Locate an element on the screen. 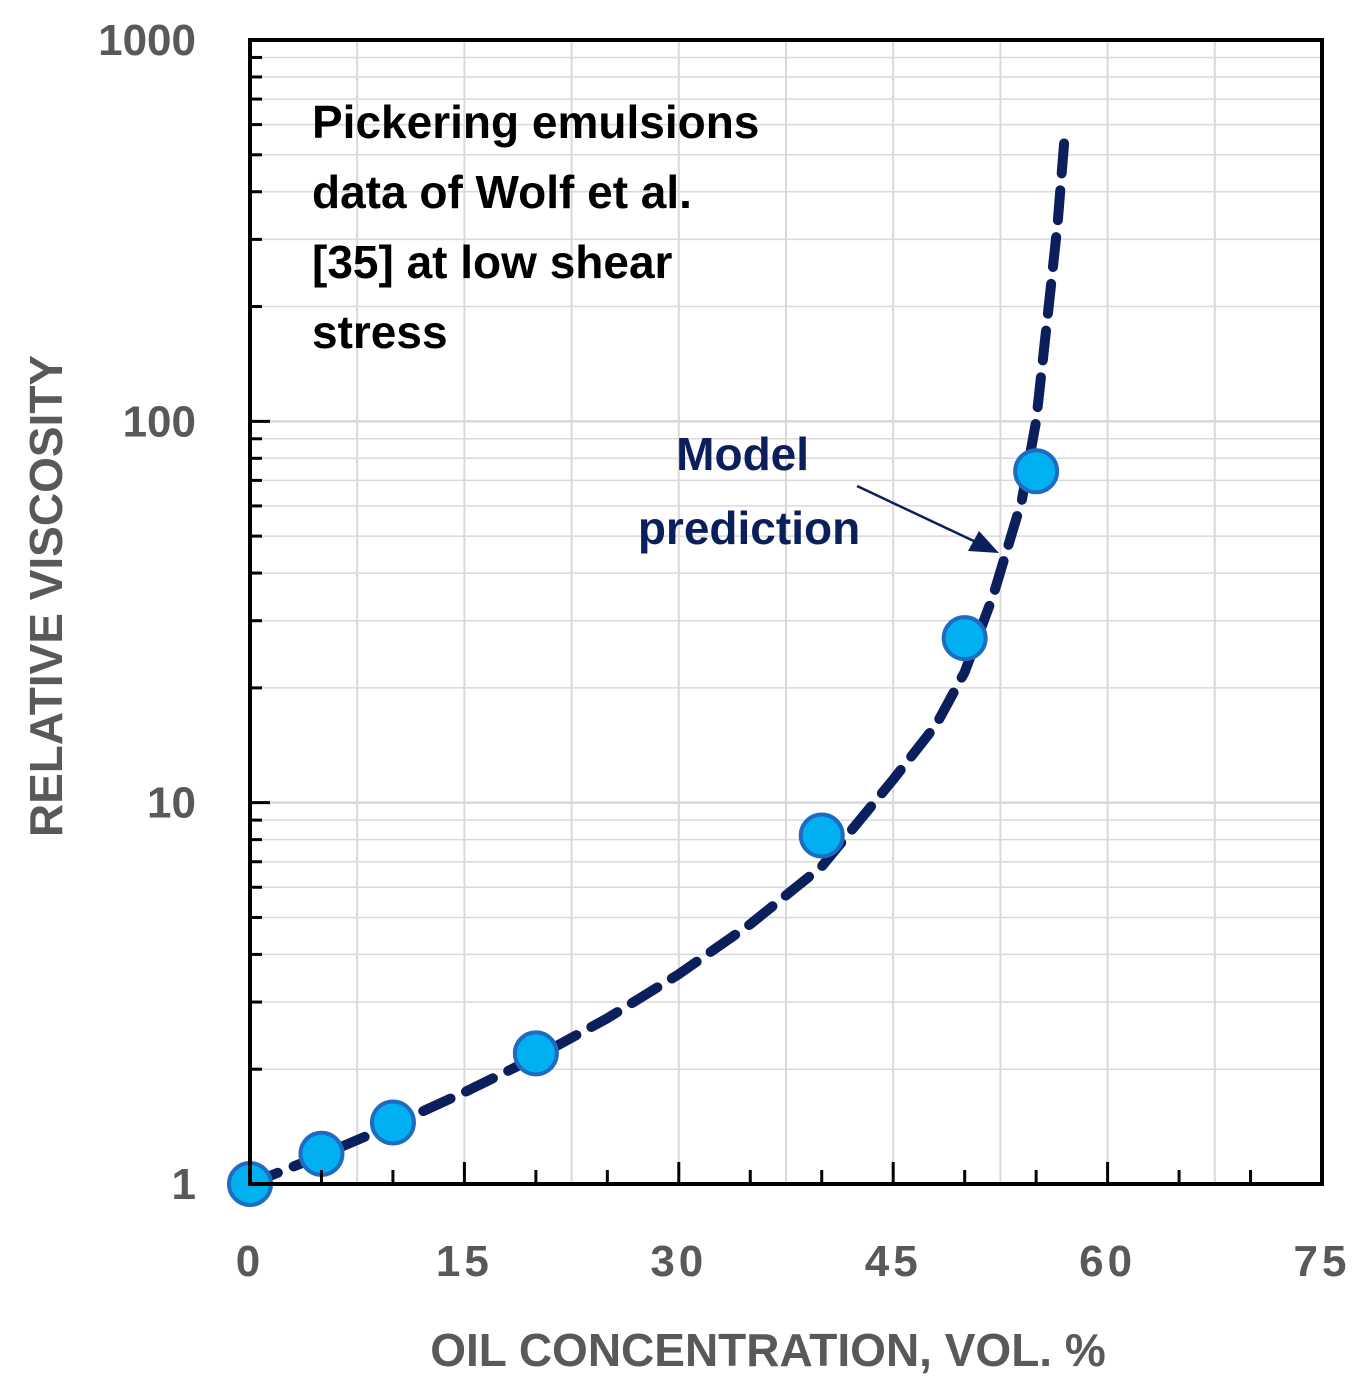 The width and height of the screenshot is (1361, 1397). x-axis-title: OIL CONCENTRATION, VOL. % is located at coordinates (768, 1350).